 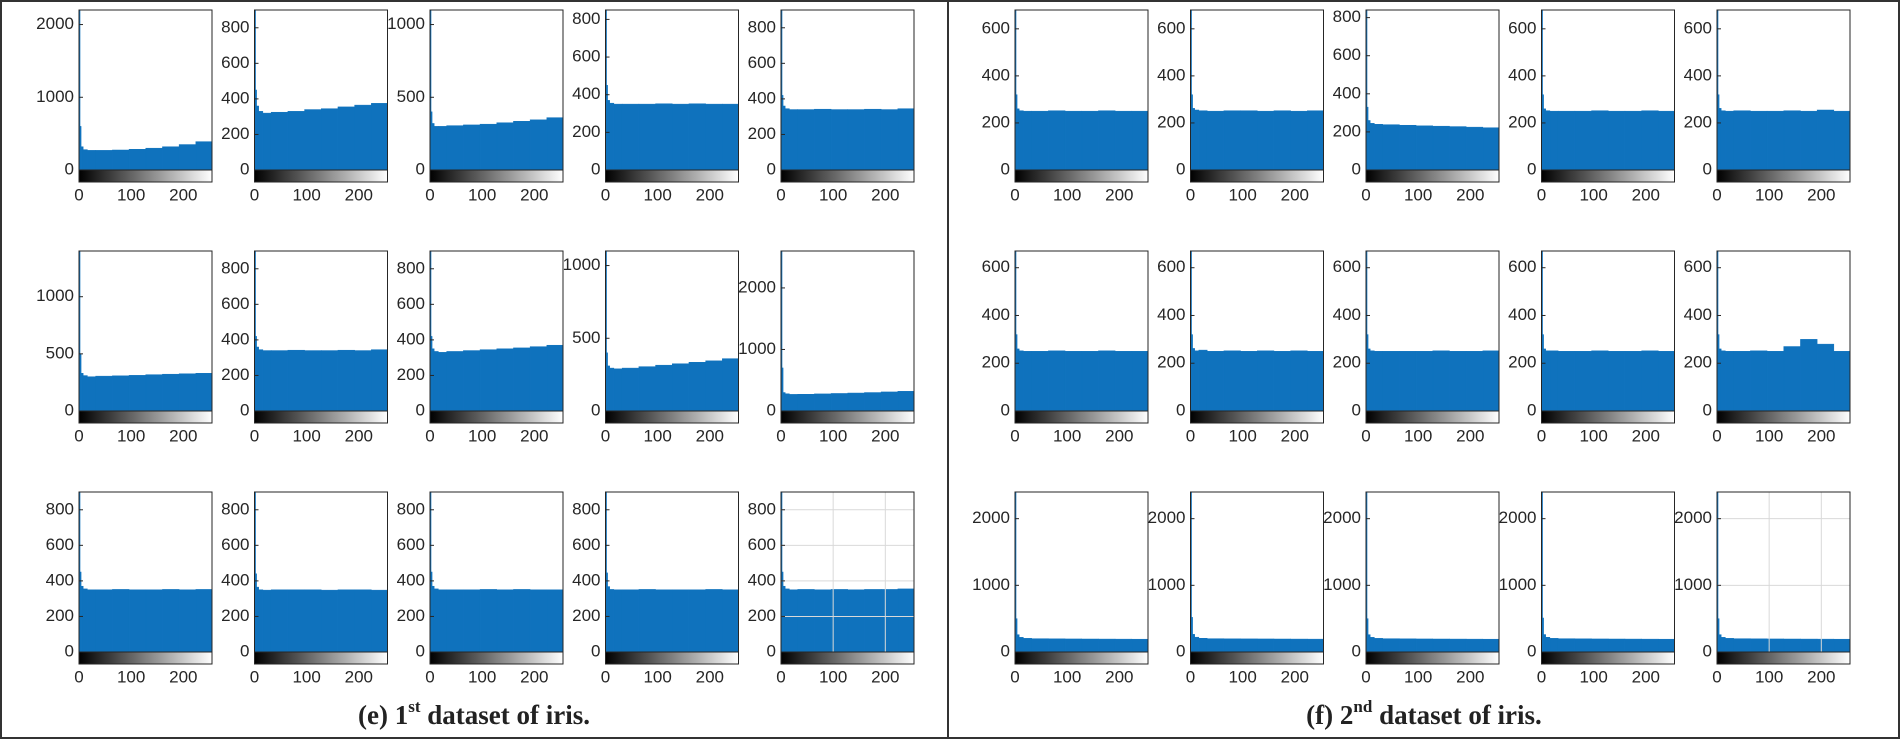 I want to click on y-tick-label: 500, so click(x=586, y=337).